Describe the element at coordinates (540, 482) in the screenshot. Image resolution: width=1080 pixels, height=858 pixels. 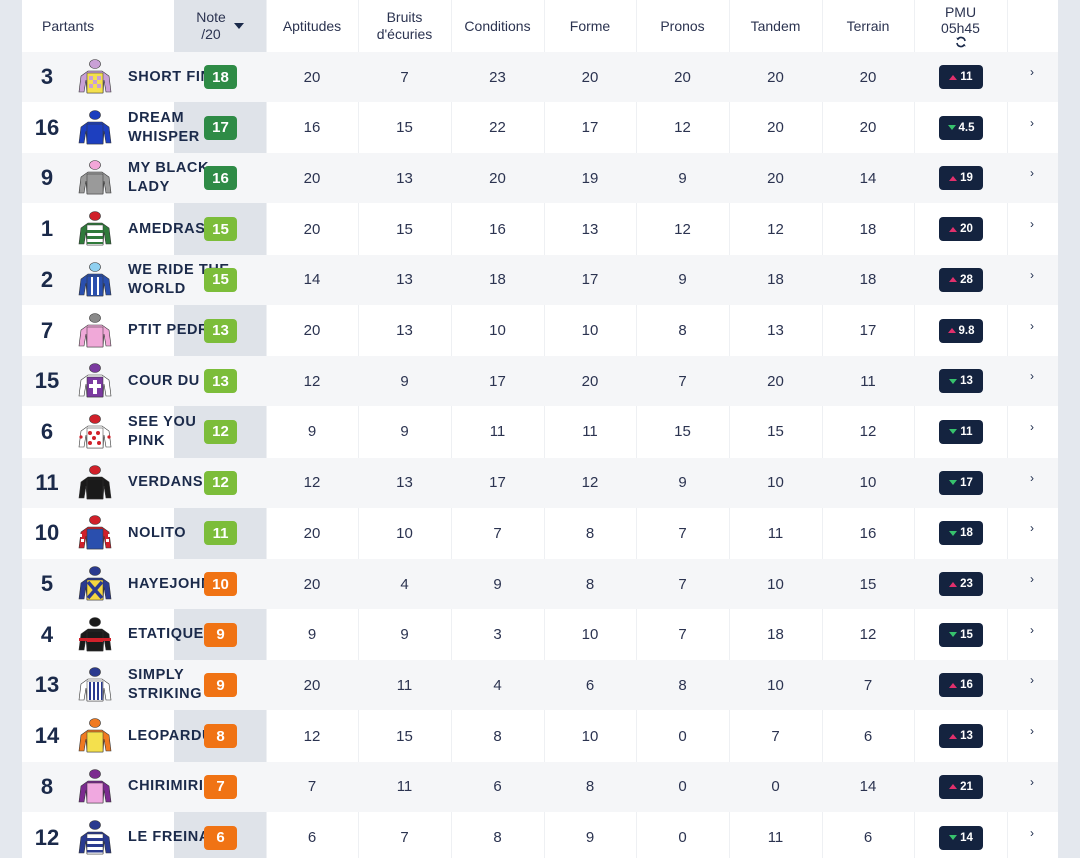
I see `table-row: 11 VERDANSK 12 12 13 17 12 9 10 10 17 ›` at that location.